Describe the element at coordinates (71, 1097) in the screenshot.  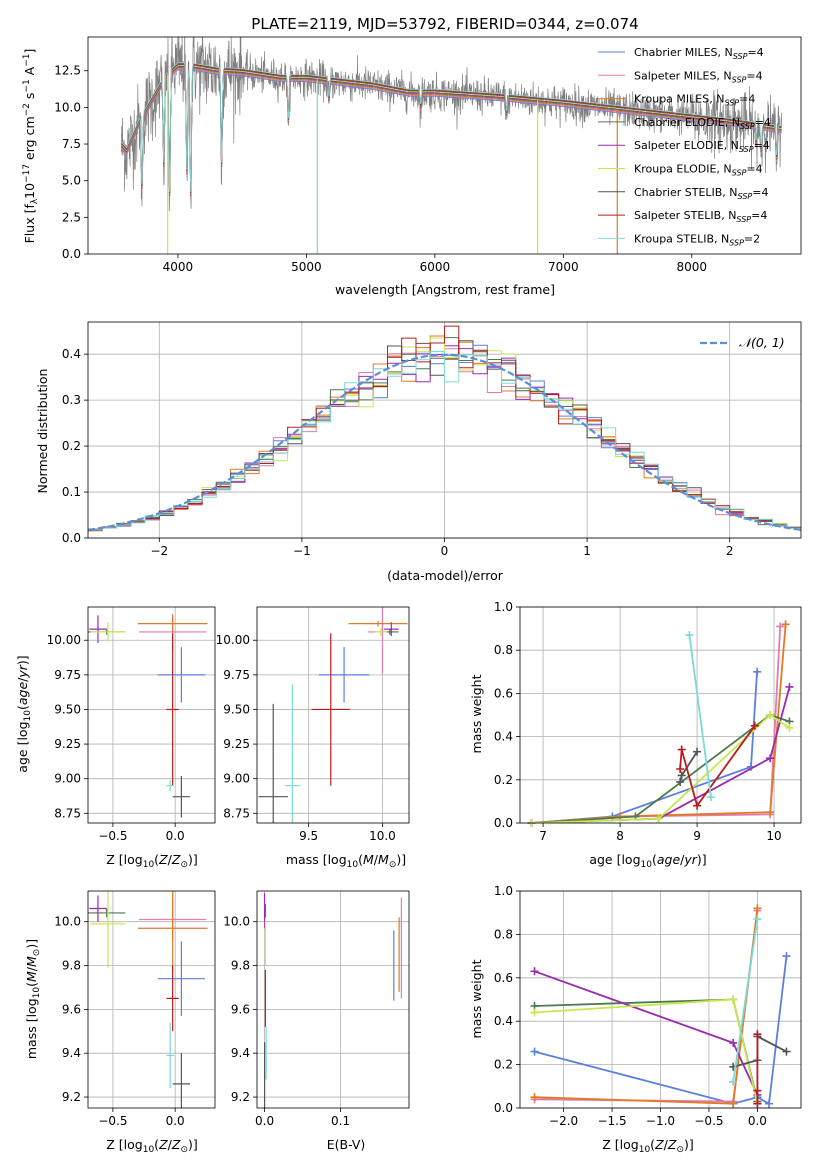
I see `y-tick-label: 9.2` at that location.